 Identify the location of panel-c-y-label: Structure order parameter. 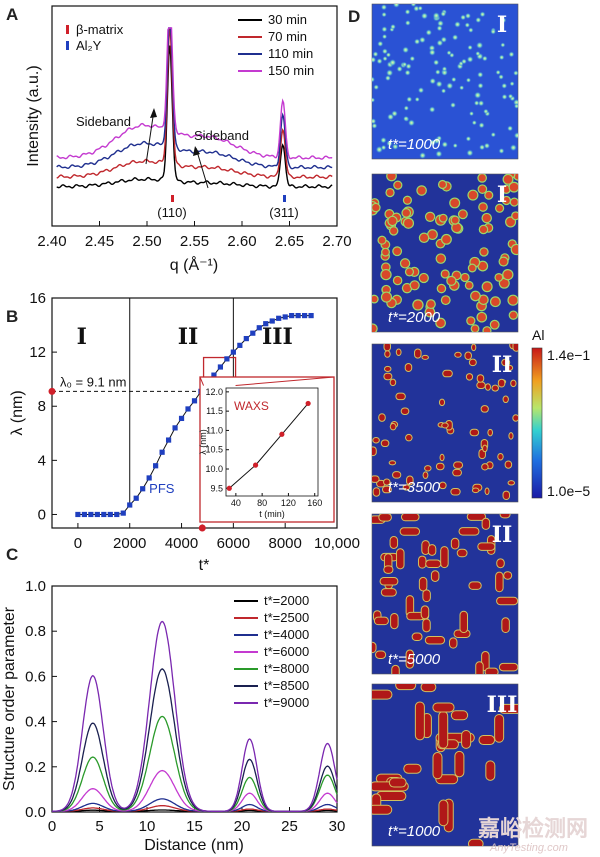
(9, 698).